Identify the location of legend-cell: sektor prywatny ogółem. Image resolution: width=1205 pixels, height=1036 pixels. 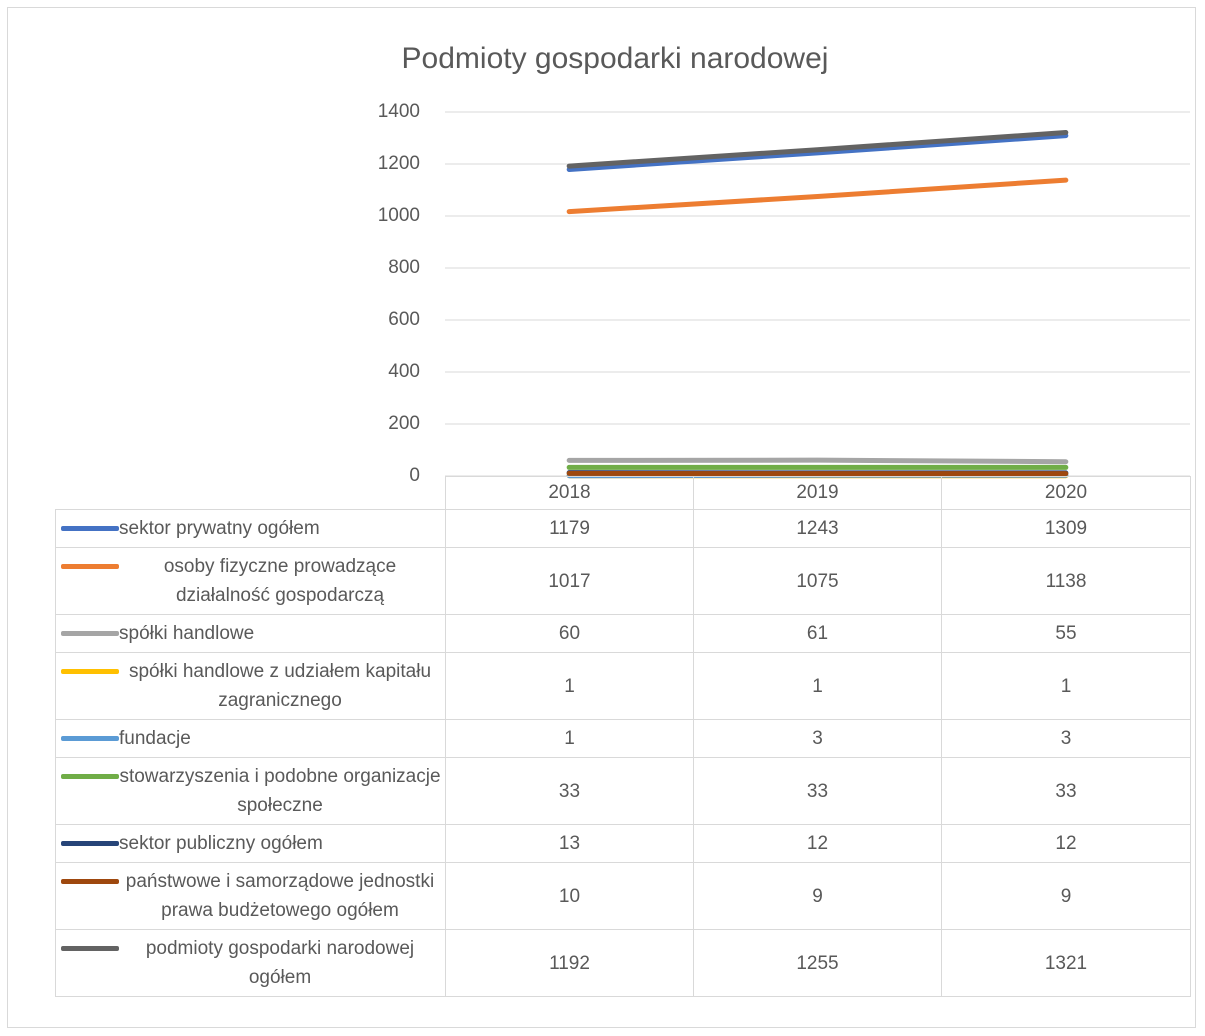
(250, 528).